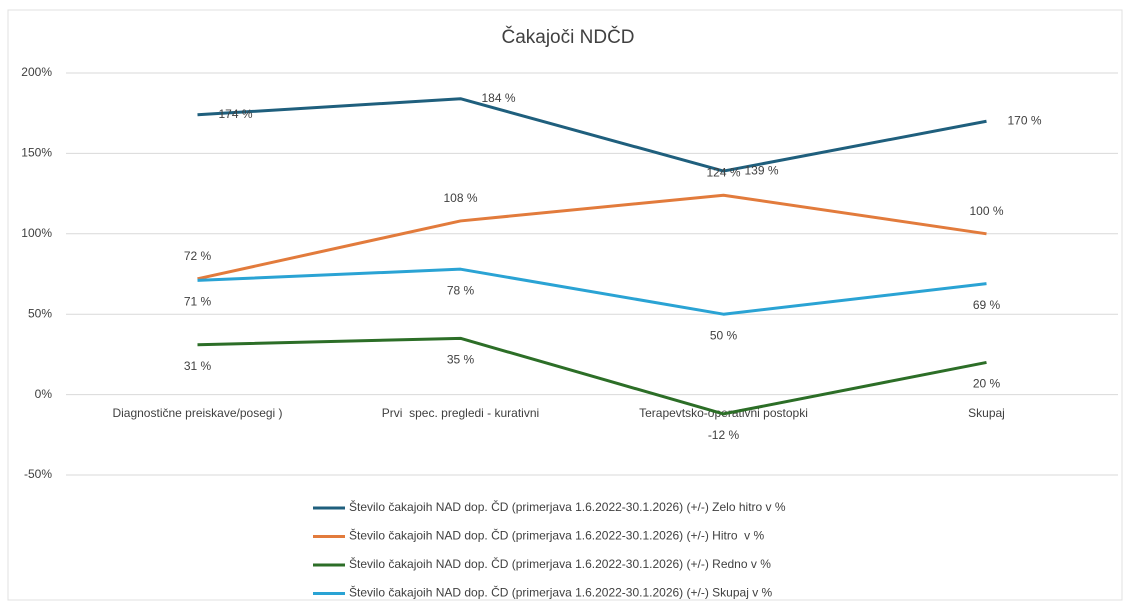 This screenshot has width=1130, height=603. Describe the element at coordinates (461, 359) in the screenshot. I see `data-label: 35 %` at that location.